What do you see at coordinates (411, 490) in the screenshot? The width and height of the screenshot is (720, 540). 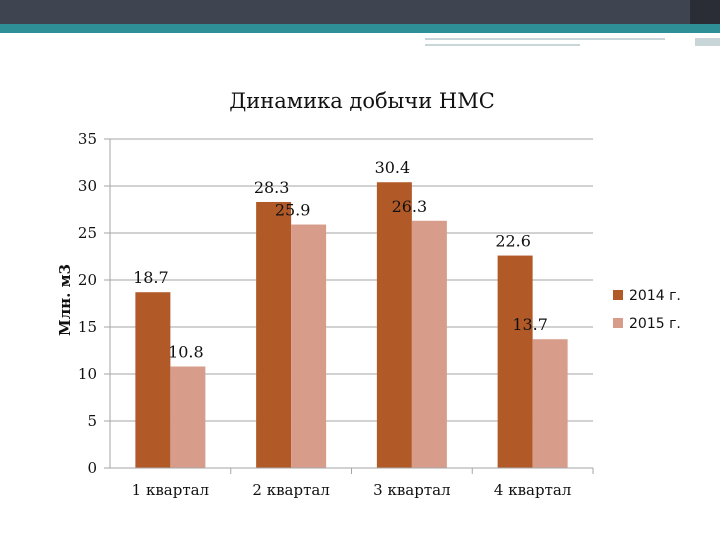 I see `x-category-label: 3 квартал` at bounding box center [411, 490].